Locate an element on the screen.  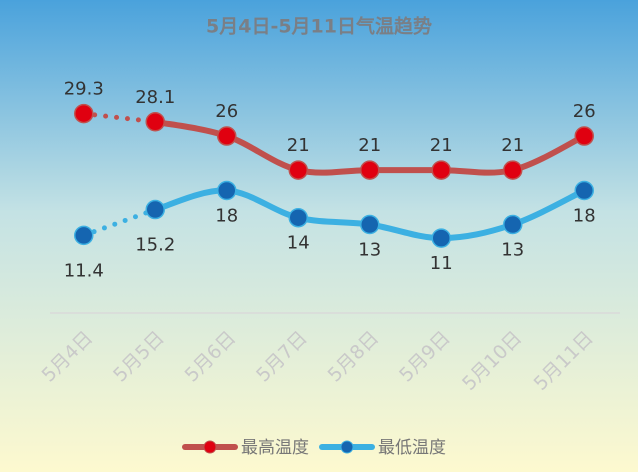
chart-title: 5月4日-5月11日气温趋势 is located at coordinates (319, 26).